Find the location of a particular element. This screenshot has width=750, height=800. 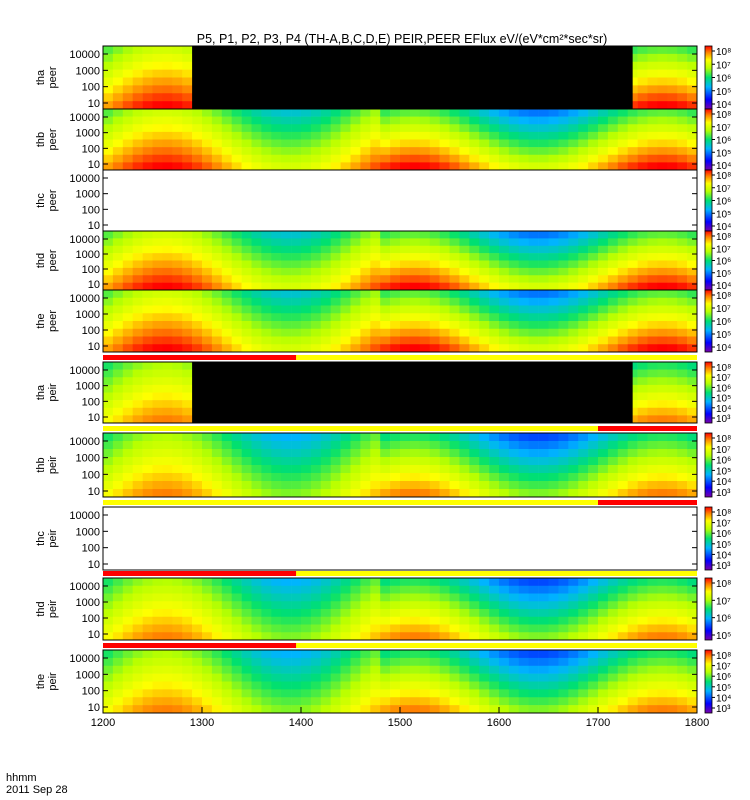

panel-ylabel: tha peir is located at coordinates (47, 392).